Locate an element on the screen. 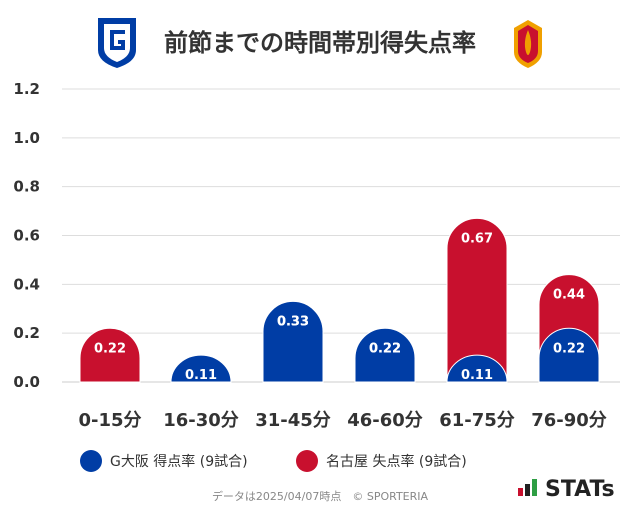 Image resolution: width=641 pixels, height=508 pixels. y-tick-label: 0.4 is located at coordinates (26, 284).